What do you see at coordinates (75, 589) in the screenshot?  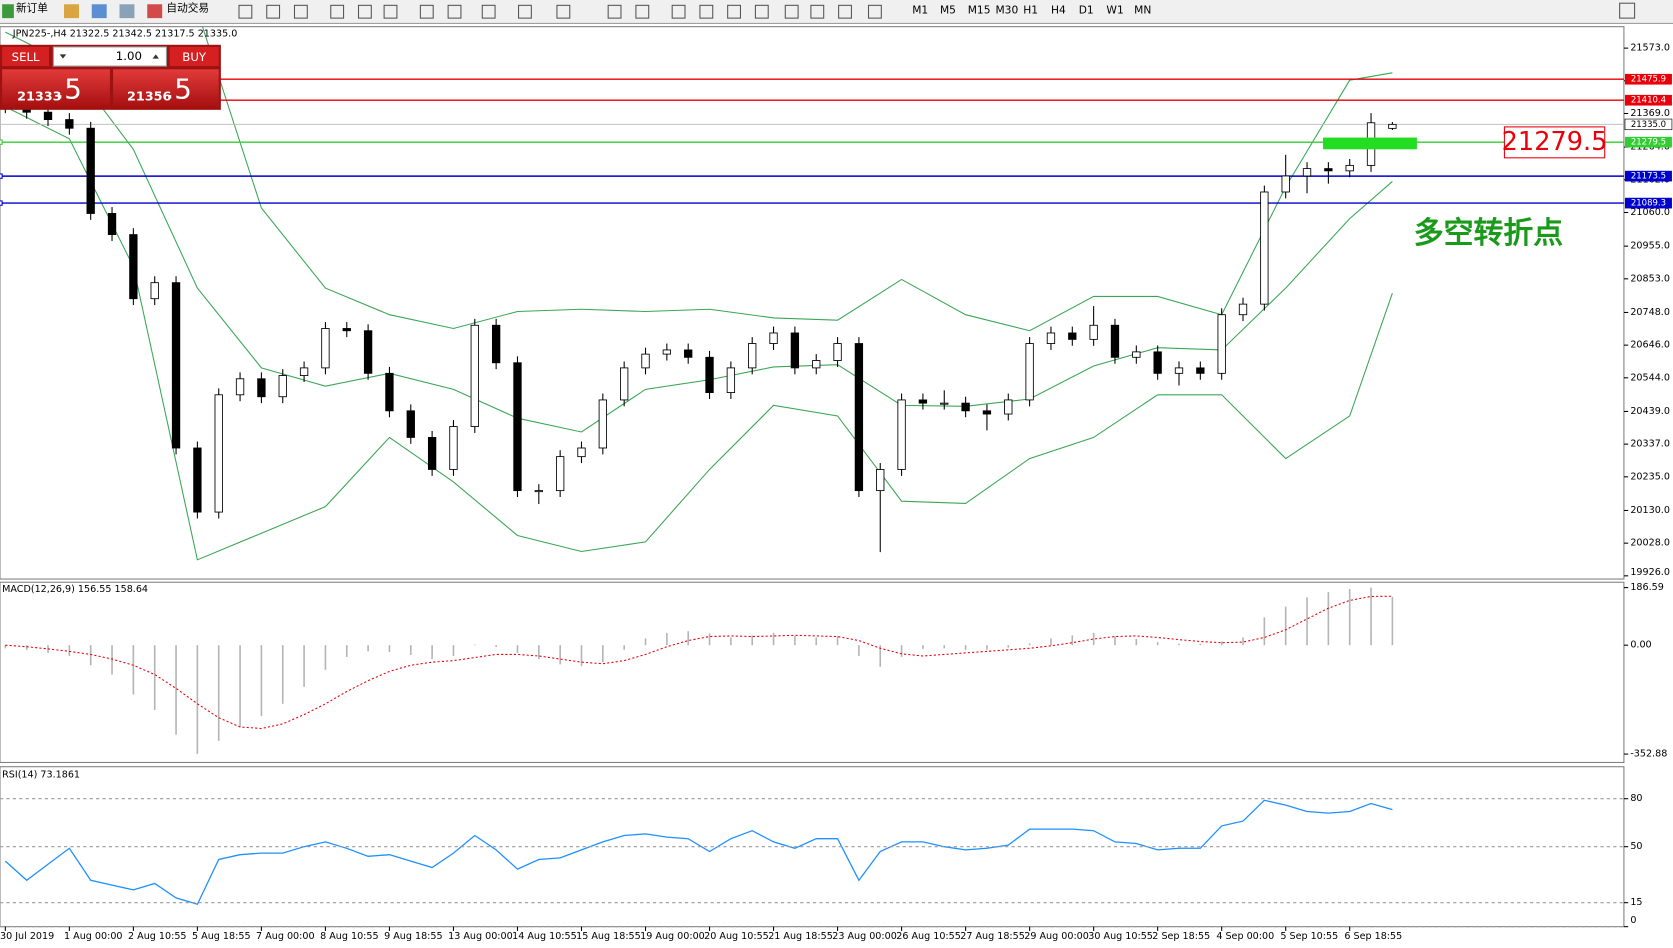 I see `macd-title: MACD(12,26,9) 156.55 158.64` at bounding box center [75, 589].